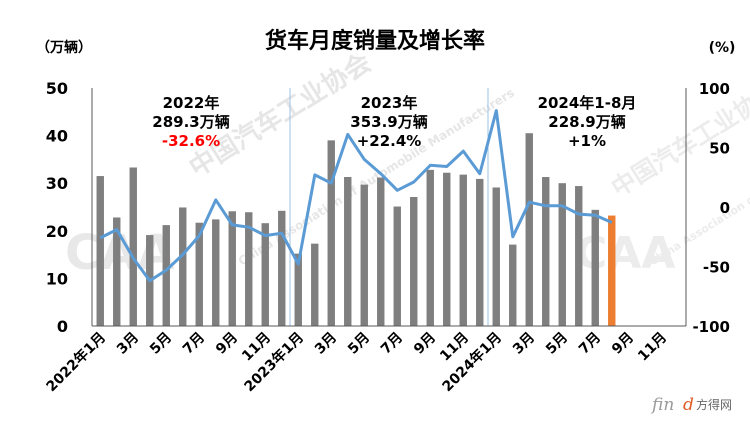 Image resolution: width=750 pixels, height=422 pixels. Describe the element at coordinates (557, 344) in the screenshot. I see `x-tick-15: 5月` at that location.